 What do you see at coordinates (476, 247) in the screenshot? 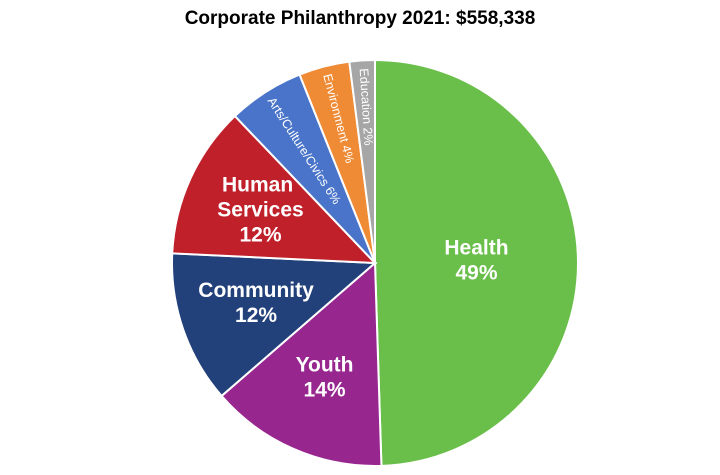
I see `slice-label: Health` at bounding box center [476, 247].